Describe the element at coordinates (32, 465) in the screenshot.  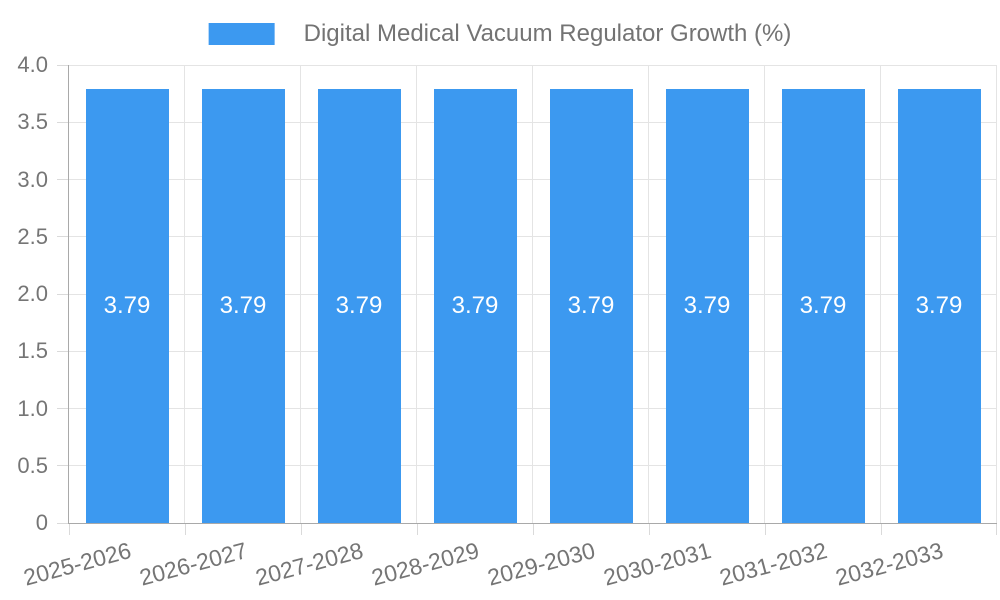
I see `y-axis-tick-label: 0.5` at that location.